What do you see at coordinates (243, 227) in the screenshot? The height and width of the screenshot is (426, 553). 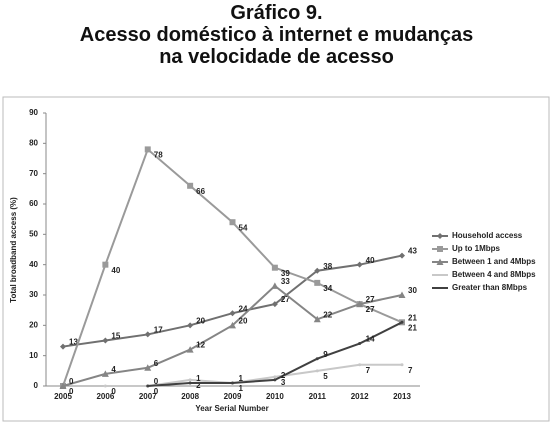 I see `data-label: 54` at bounding box center [243, 227].